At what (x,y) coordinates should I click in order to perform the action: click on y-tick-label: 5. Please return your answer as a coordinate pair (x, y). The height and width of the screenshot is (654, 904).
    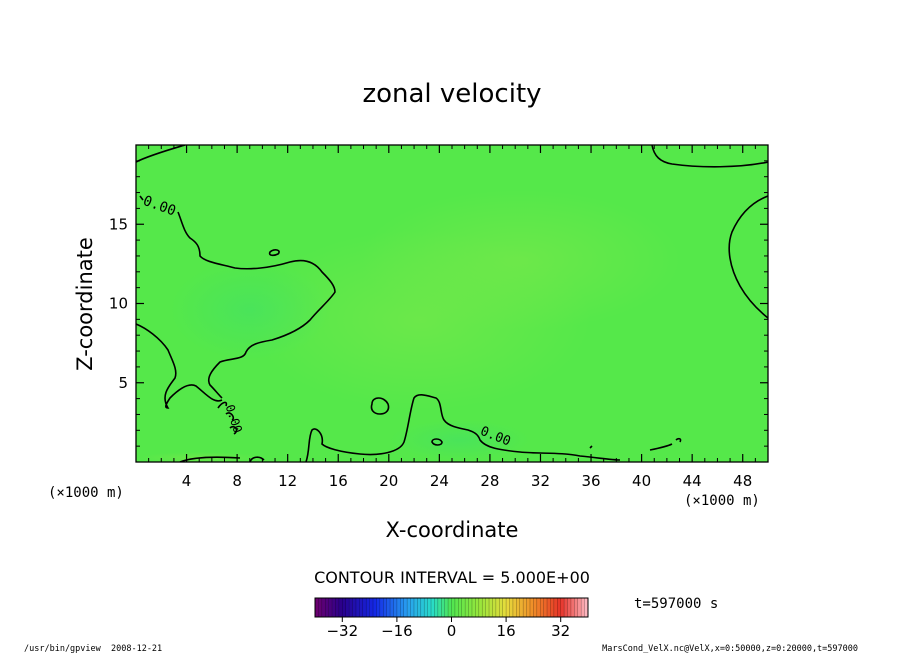
    Looking at the image, I should click on (123, 383).